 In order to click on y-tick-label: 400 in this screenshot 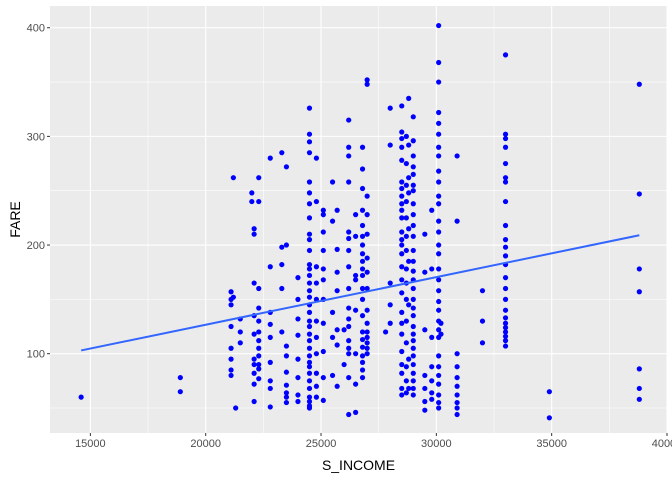, I will do `click(36, 29)`.